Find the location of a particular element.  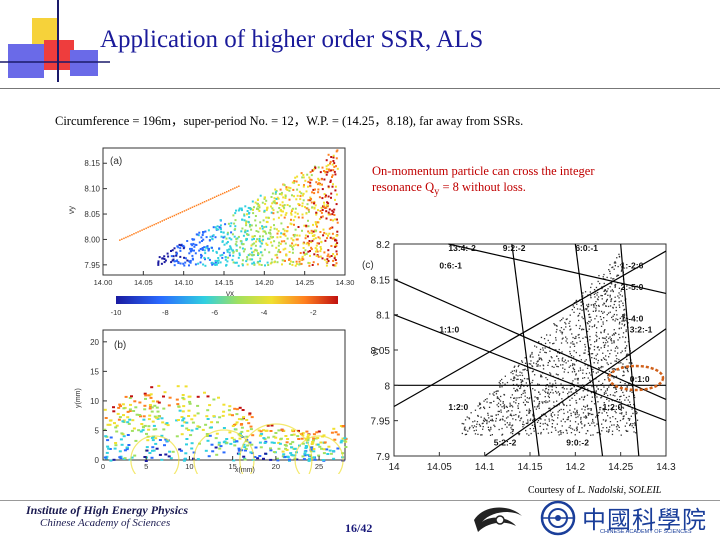

resonance-label: 1:2:0 is located at coordinates (613, 407).